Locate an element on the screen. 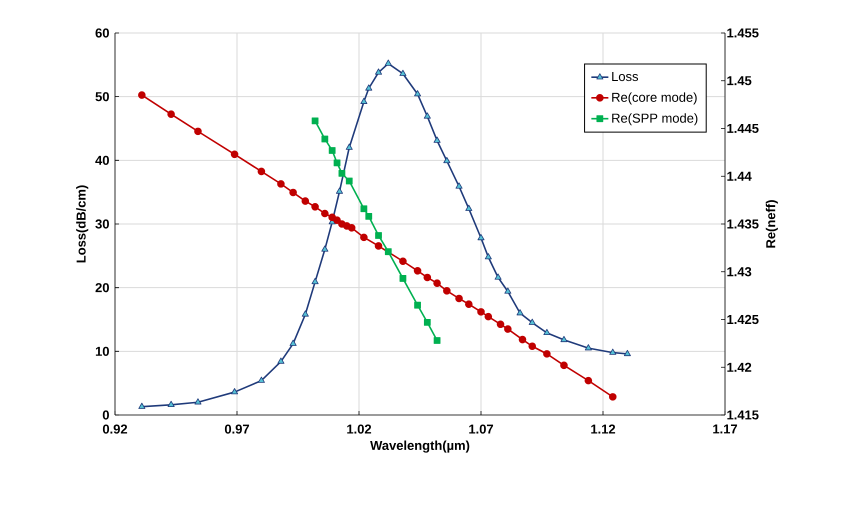  y2-axis-title: Re(neff) is located at coordinates (772, 224).